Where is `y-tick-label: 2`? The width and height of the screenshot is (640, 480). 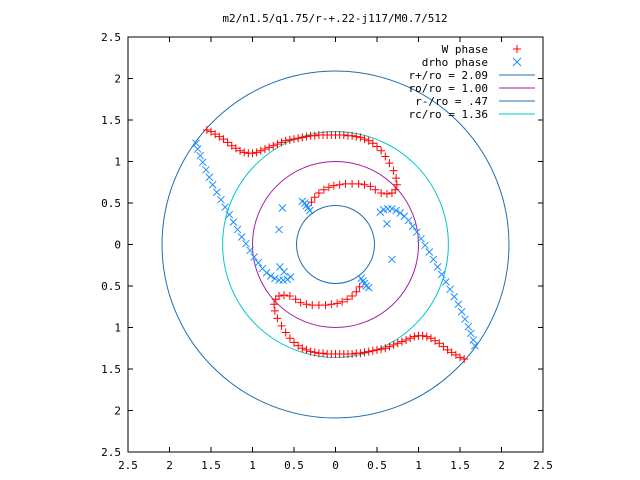 y-tick-label: 2 is located at coordinates (117, 79).